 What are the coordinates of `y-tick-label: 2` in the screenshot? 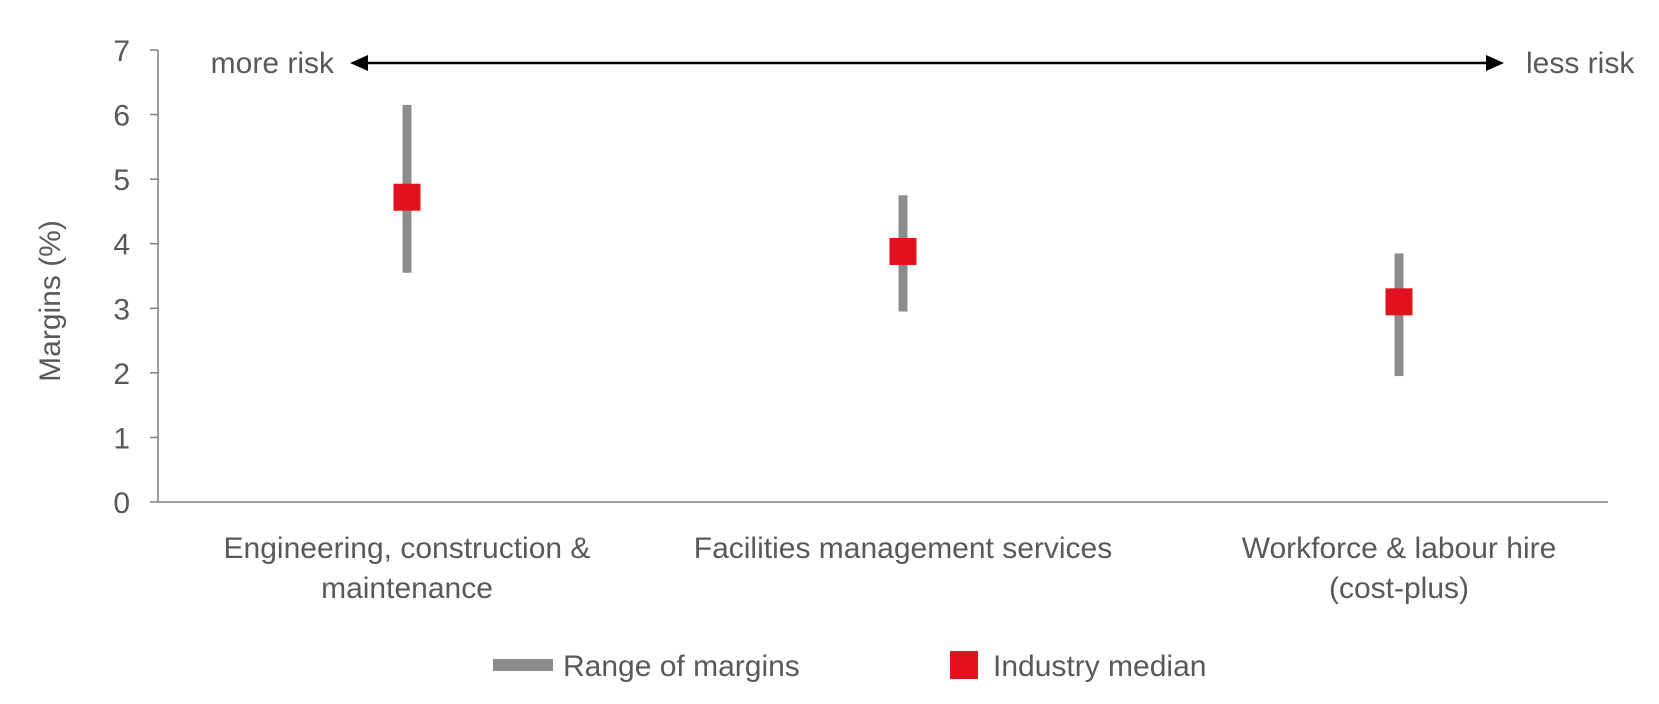 It's located at (121, 374).